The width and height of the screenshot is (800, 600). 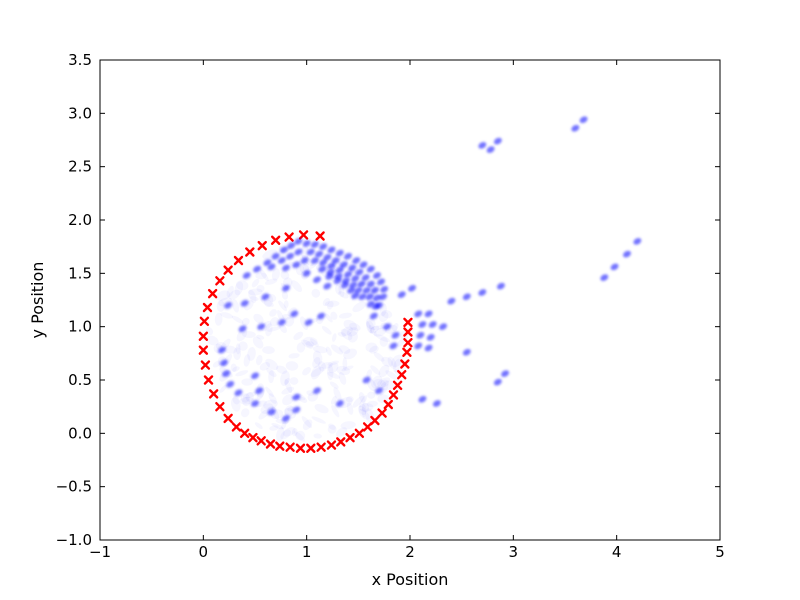 What do you see at coordinates (410, 579) in the screenshot?
I see `x-axis-label: x Position` at bounding box center [410, 579].